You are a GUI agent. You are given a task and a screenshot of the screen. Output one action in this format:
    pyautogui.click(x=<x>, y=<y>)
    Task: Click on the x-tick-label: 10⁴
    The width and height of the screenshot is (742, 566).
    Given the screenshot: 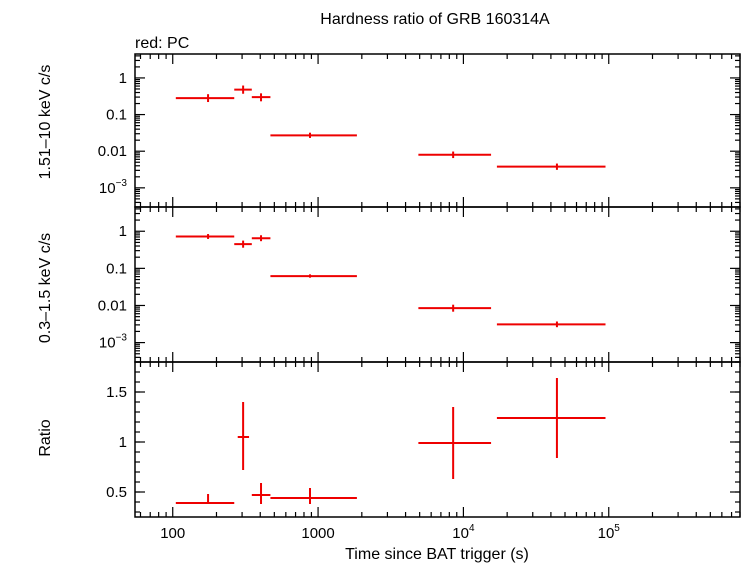 What is the action you would take?
    pyautogui.click(x=463, y=532)
    